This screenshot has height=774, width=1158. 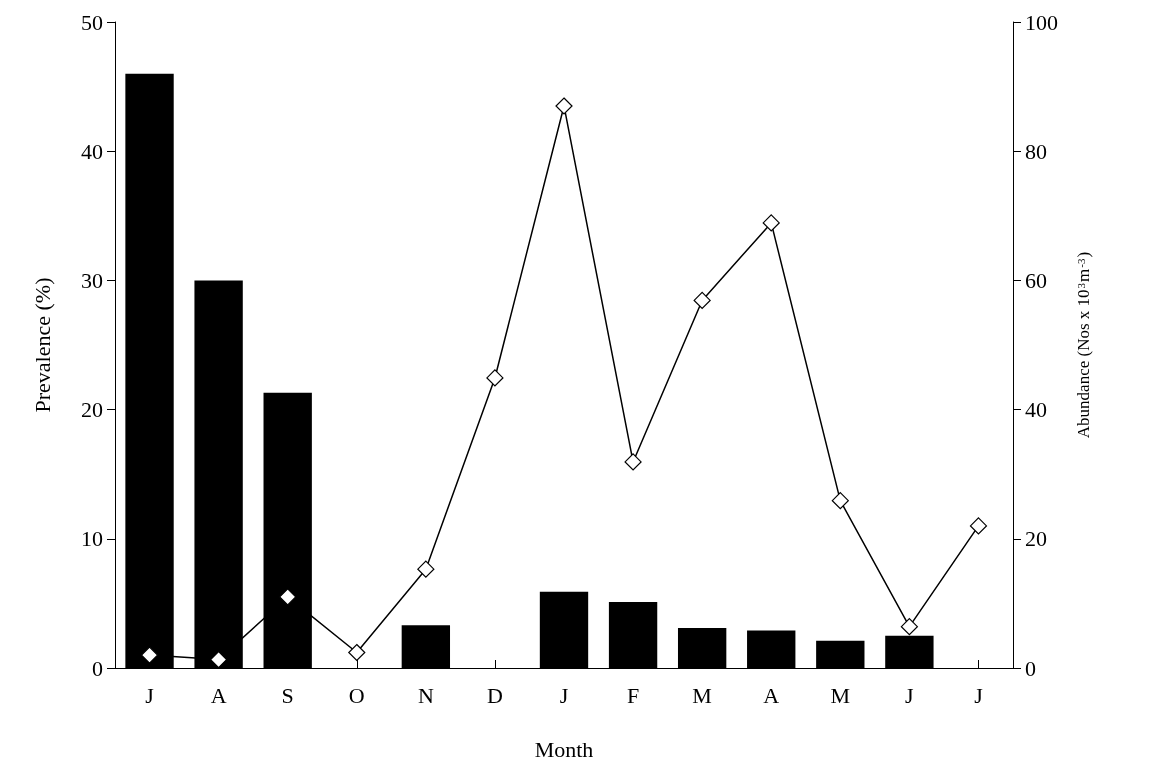 What do you see at coordinates (92, 539) in the screenshot?
I see `y-tick-label: 10` at bounding box center [92, 539].